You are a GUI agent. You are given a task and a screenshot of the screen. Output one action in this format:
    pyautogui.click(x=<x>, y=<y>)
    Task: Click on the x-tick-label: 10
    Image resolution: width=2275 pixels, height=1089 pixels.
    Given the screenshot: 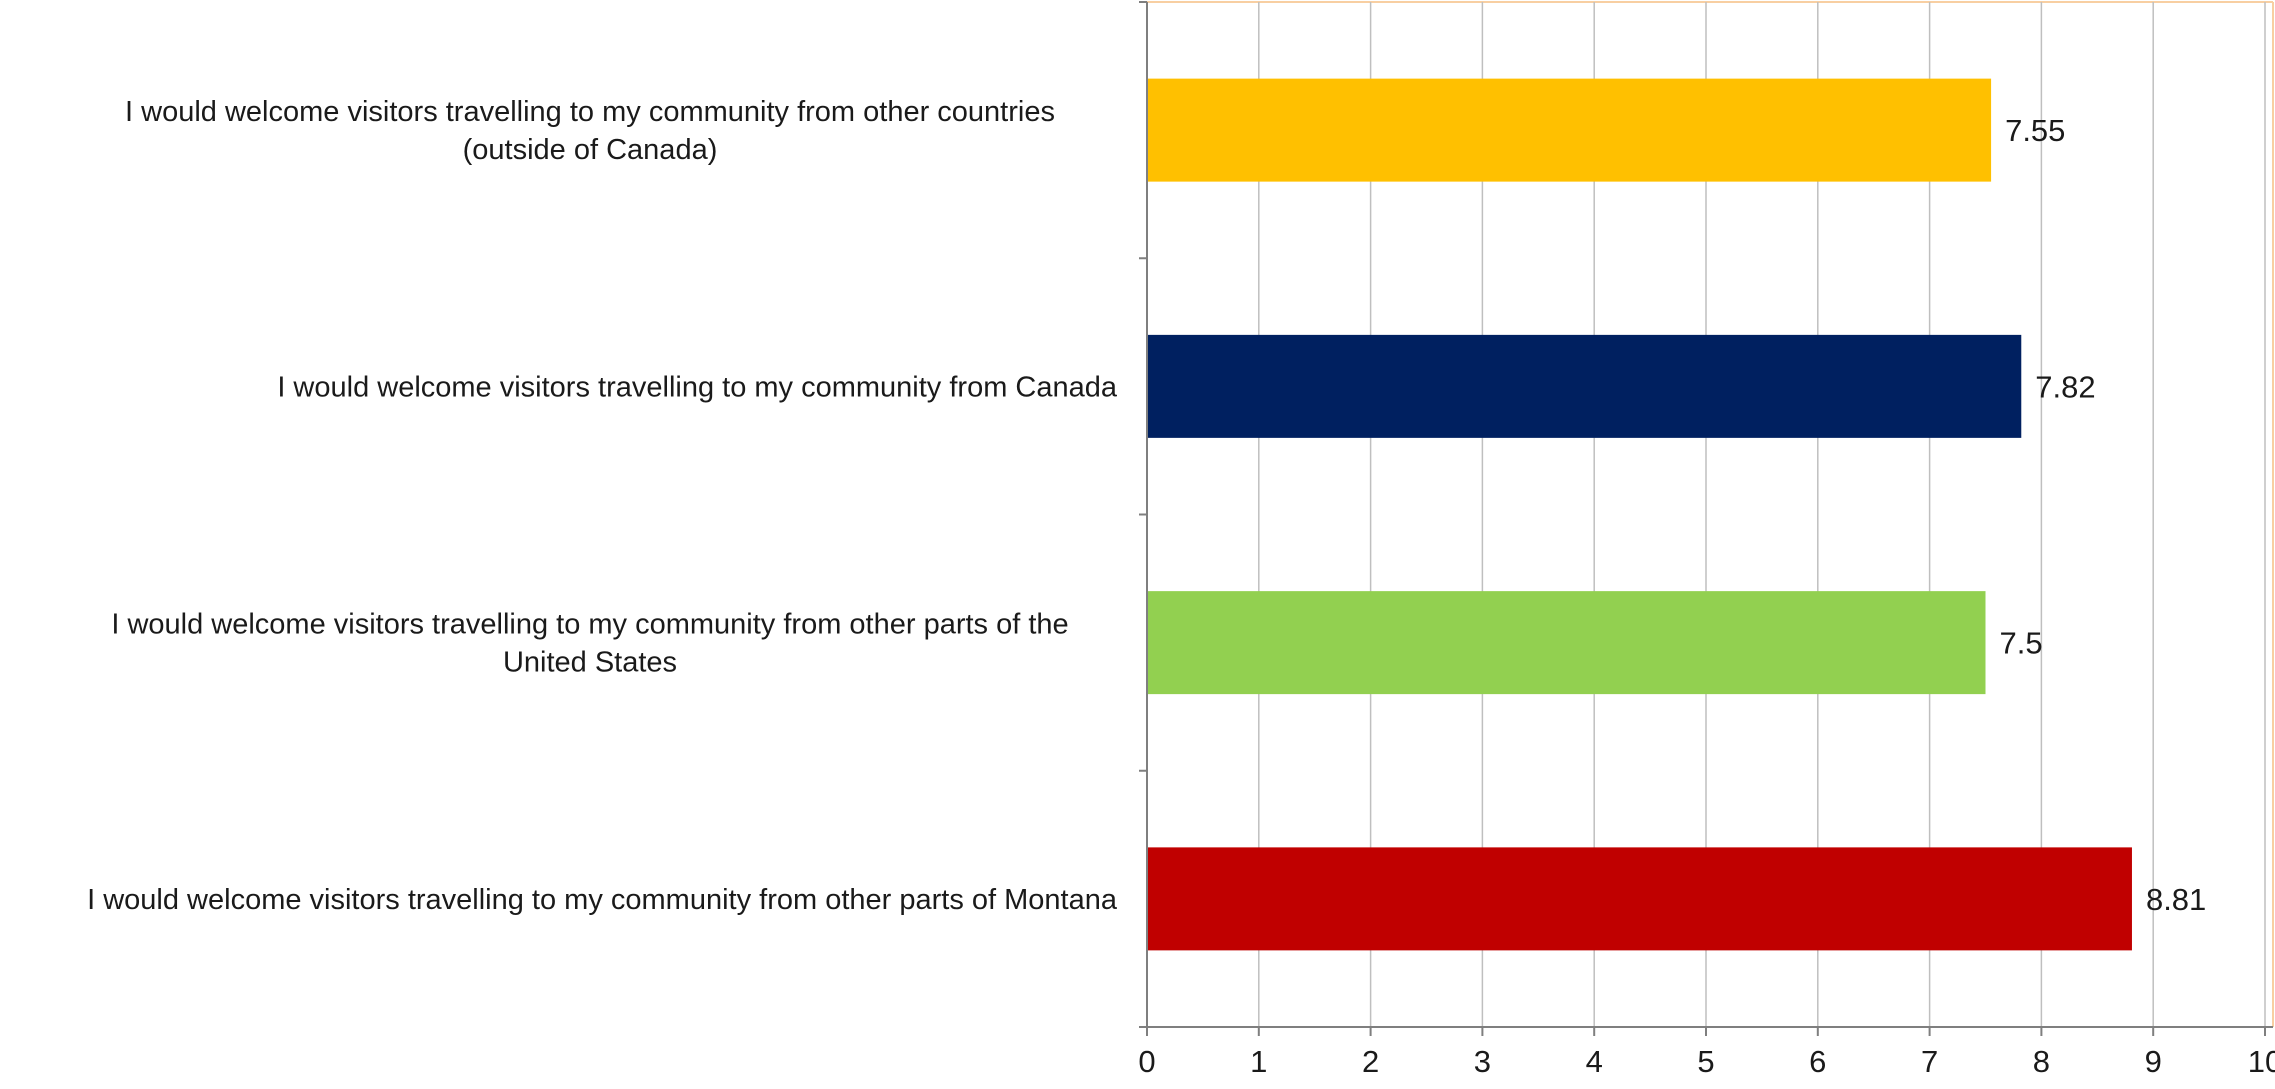 What is the action you would take?
    pyautogui.click(x=2261, y=1061)
    